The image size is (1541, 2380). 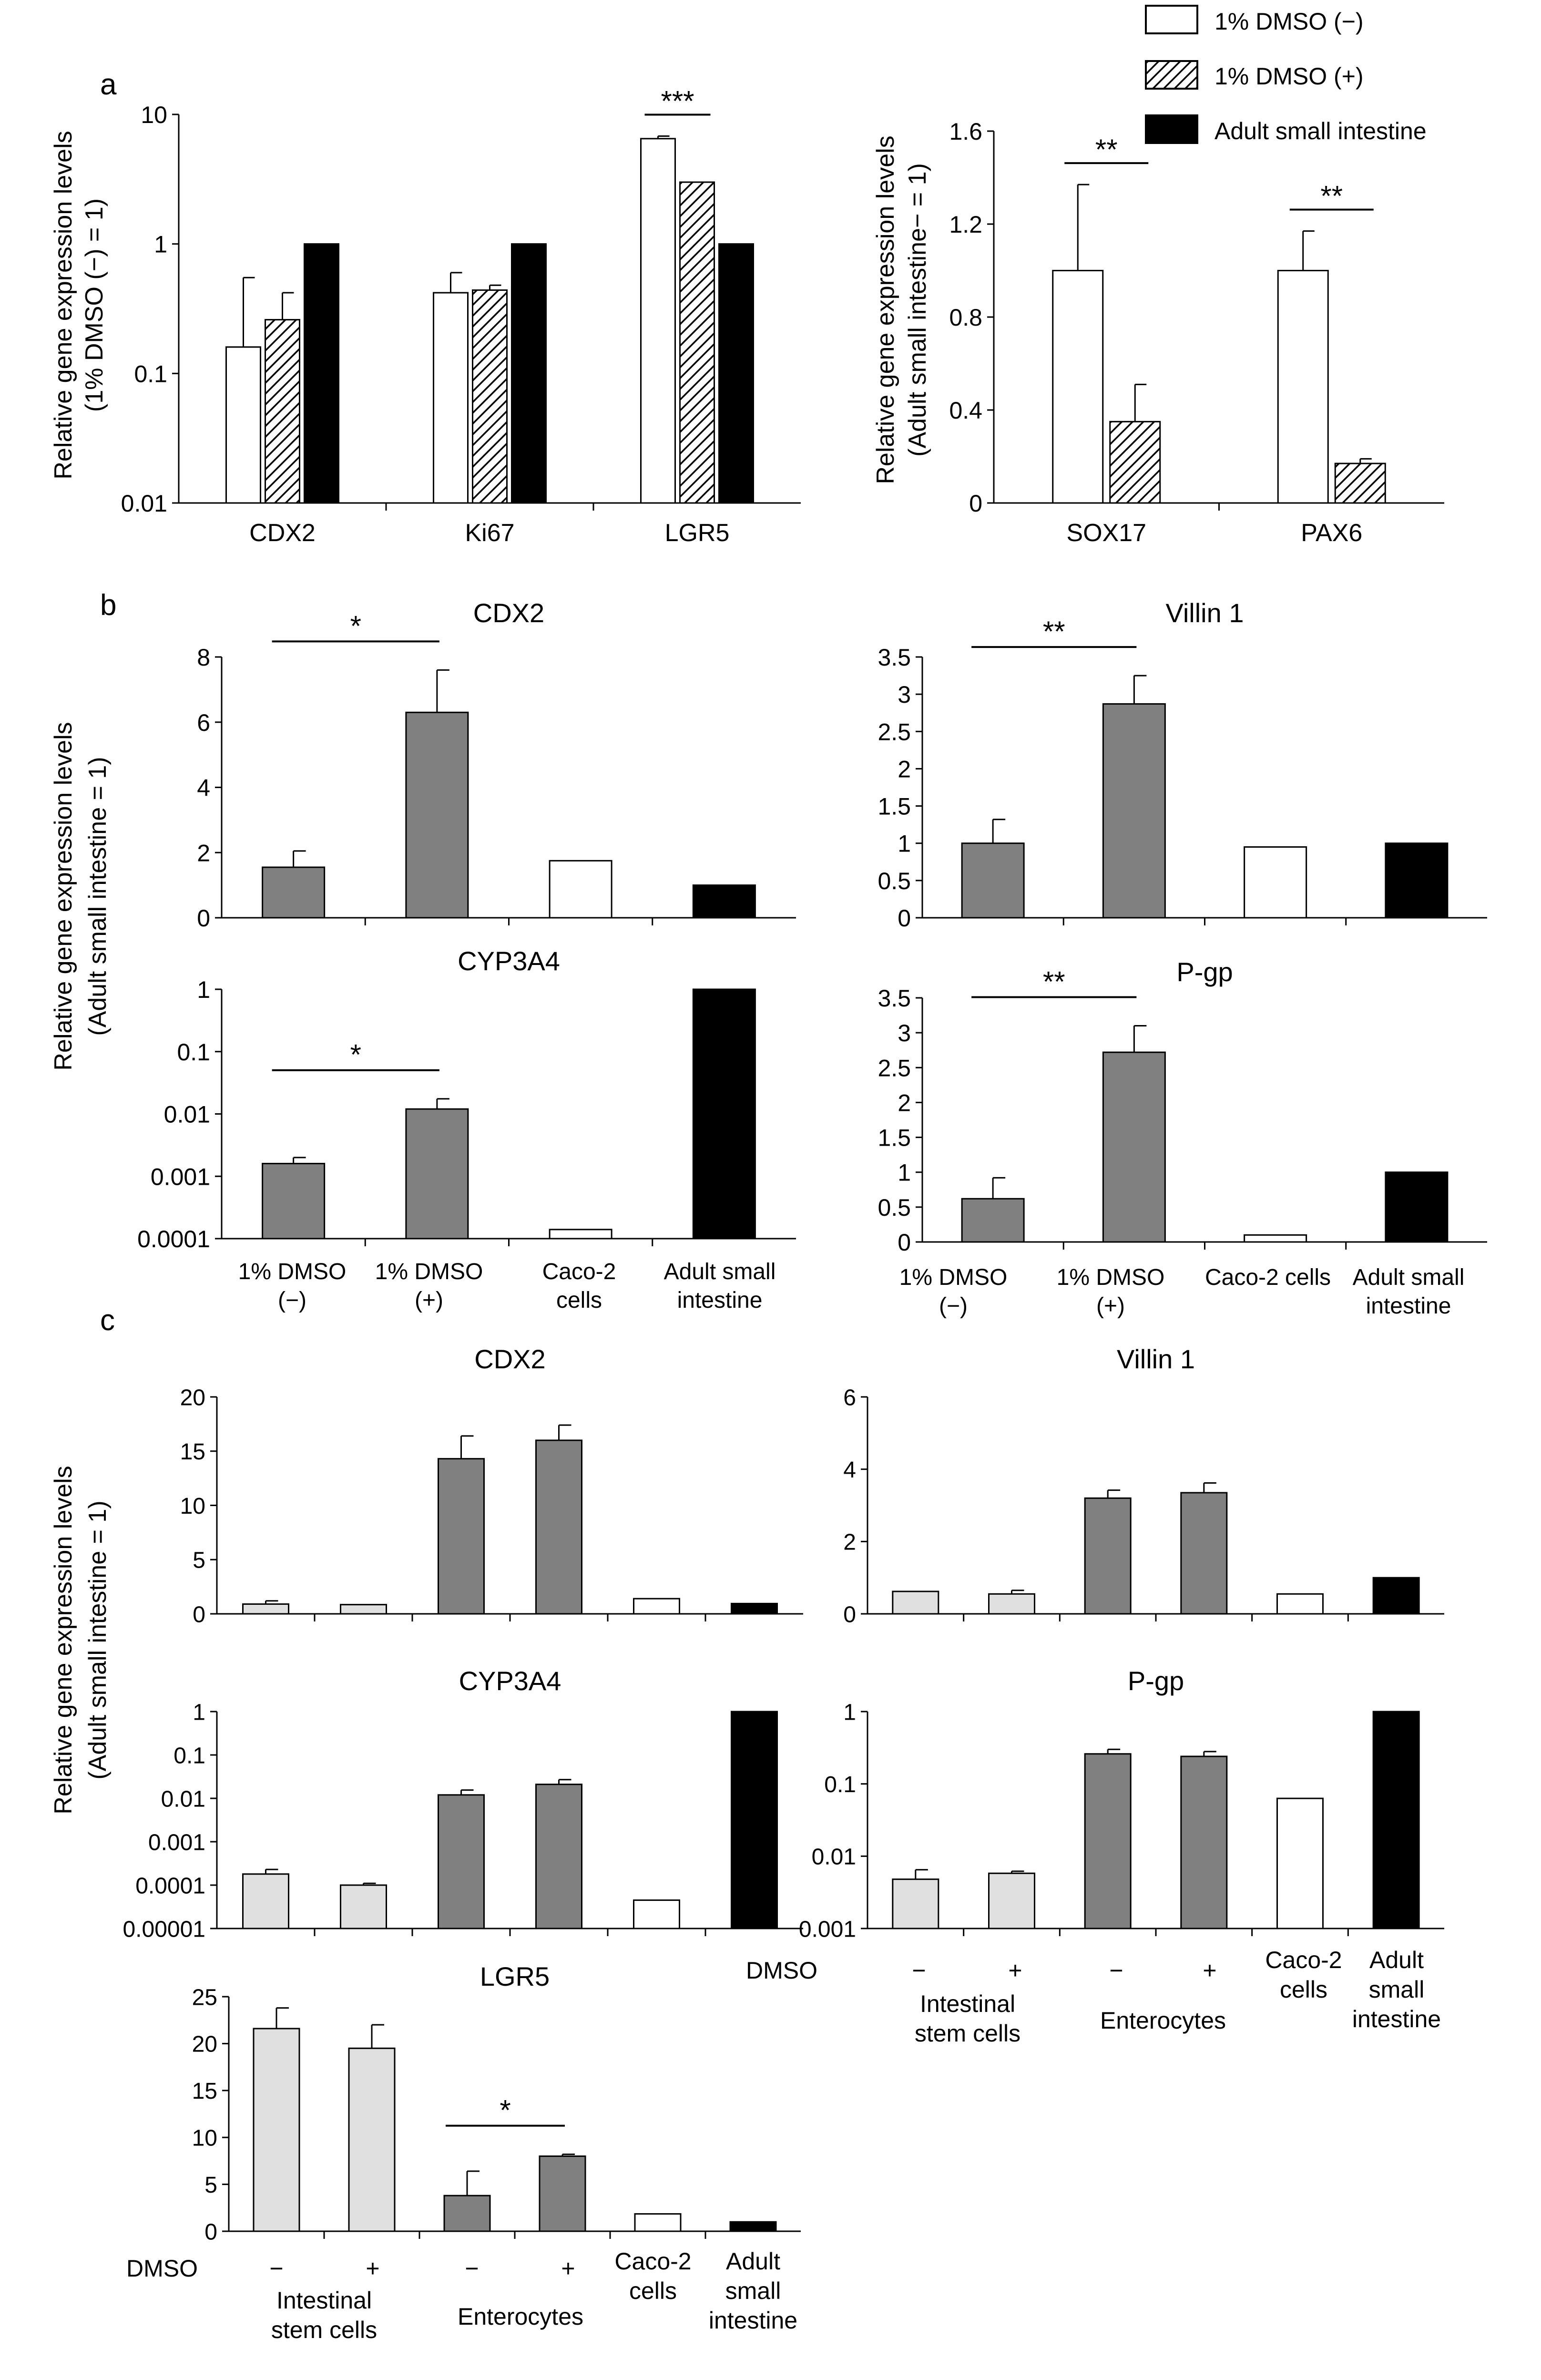 I want to click on c-lgr5-adult-line2: small, so click(x=753, y=2291).